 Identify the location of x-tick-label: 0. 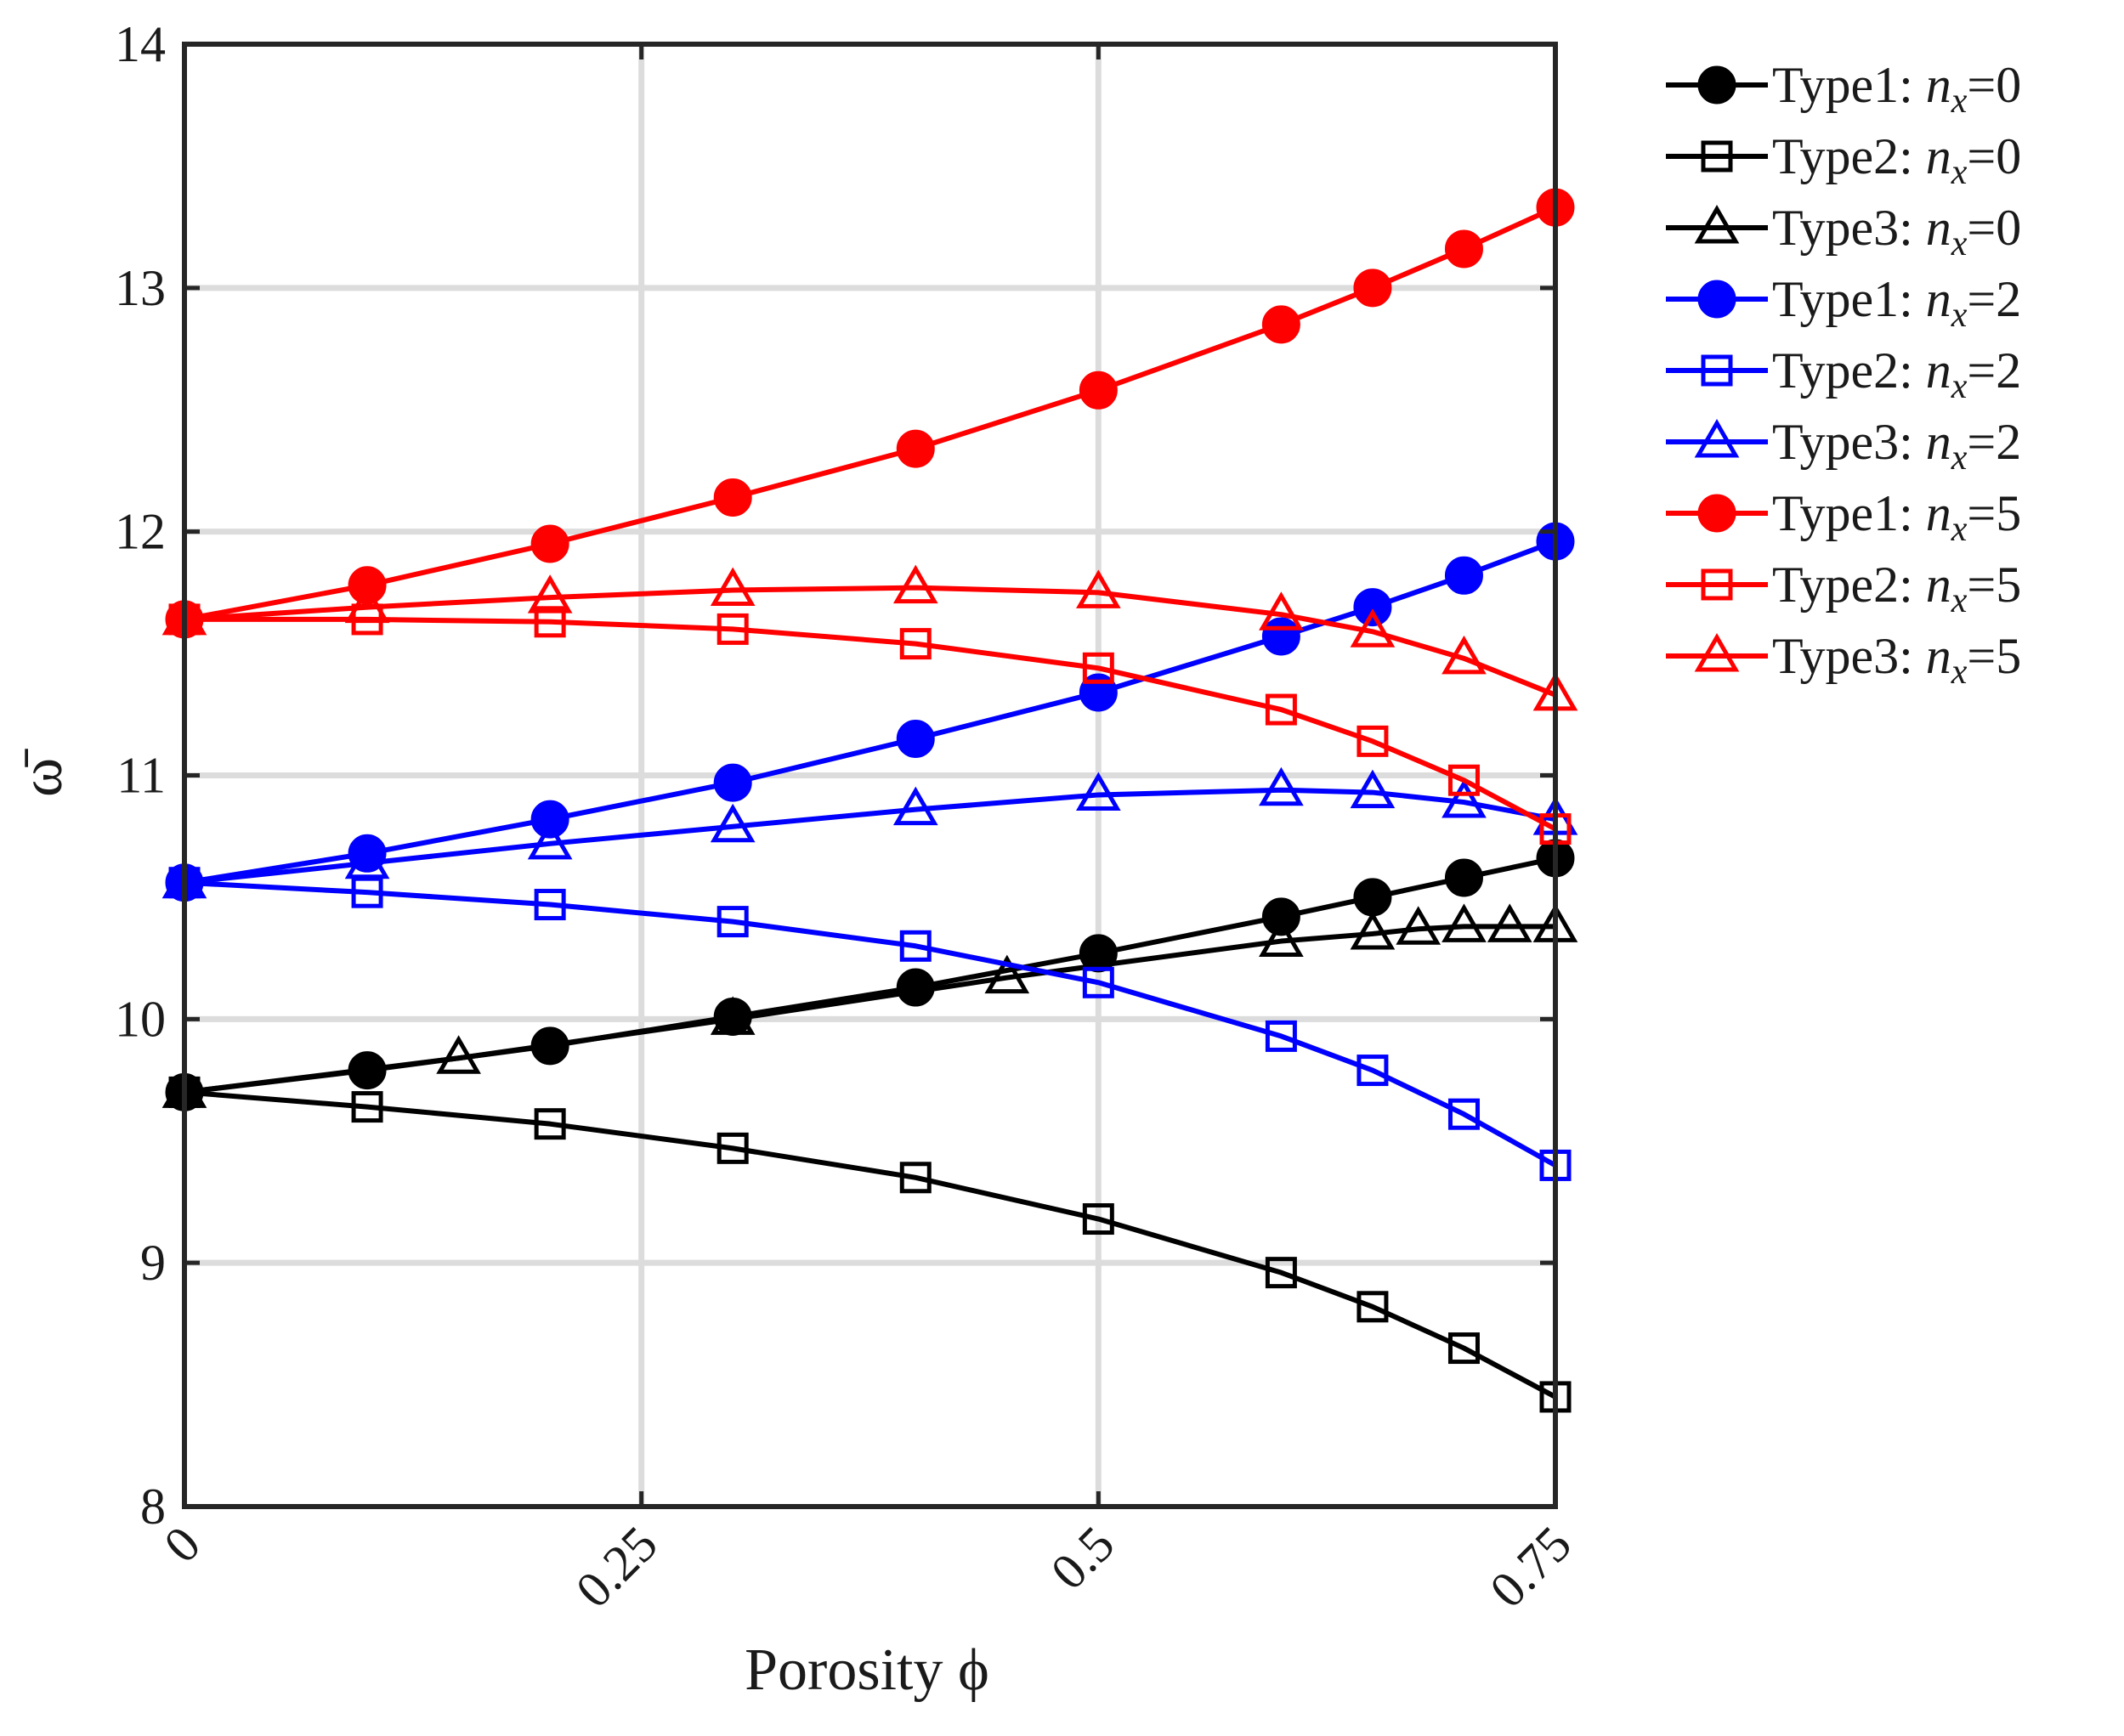
(182, 1545).